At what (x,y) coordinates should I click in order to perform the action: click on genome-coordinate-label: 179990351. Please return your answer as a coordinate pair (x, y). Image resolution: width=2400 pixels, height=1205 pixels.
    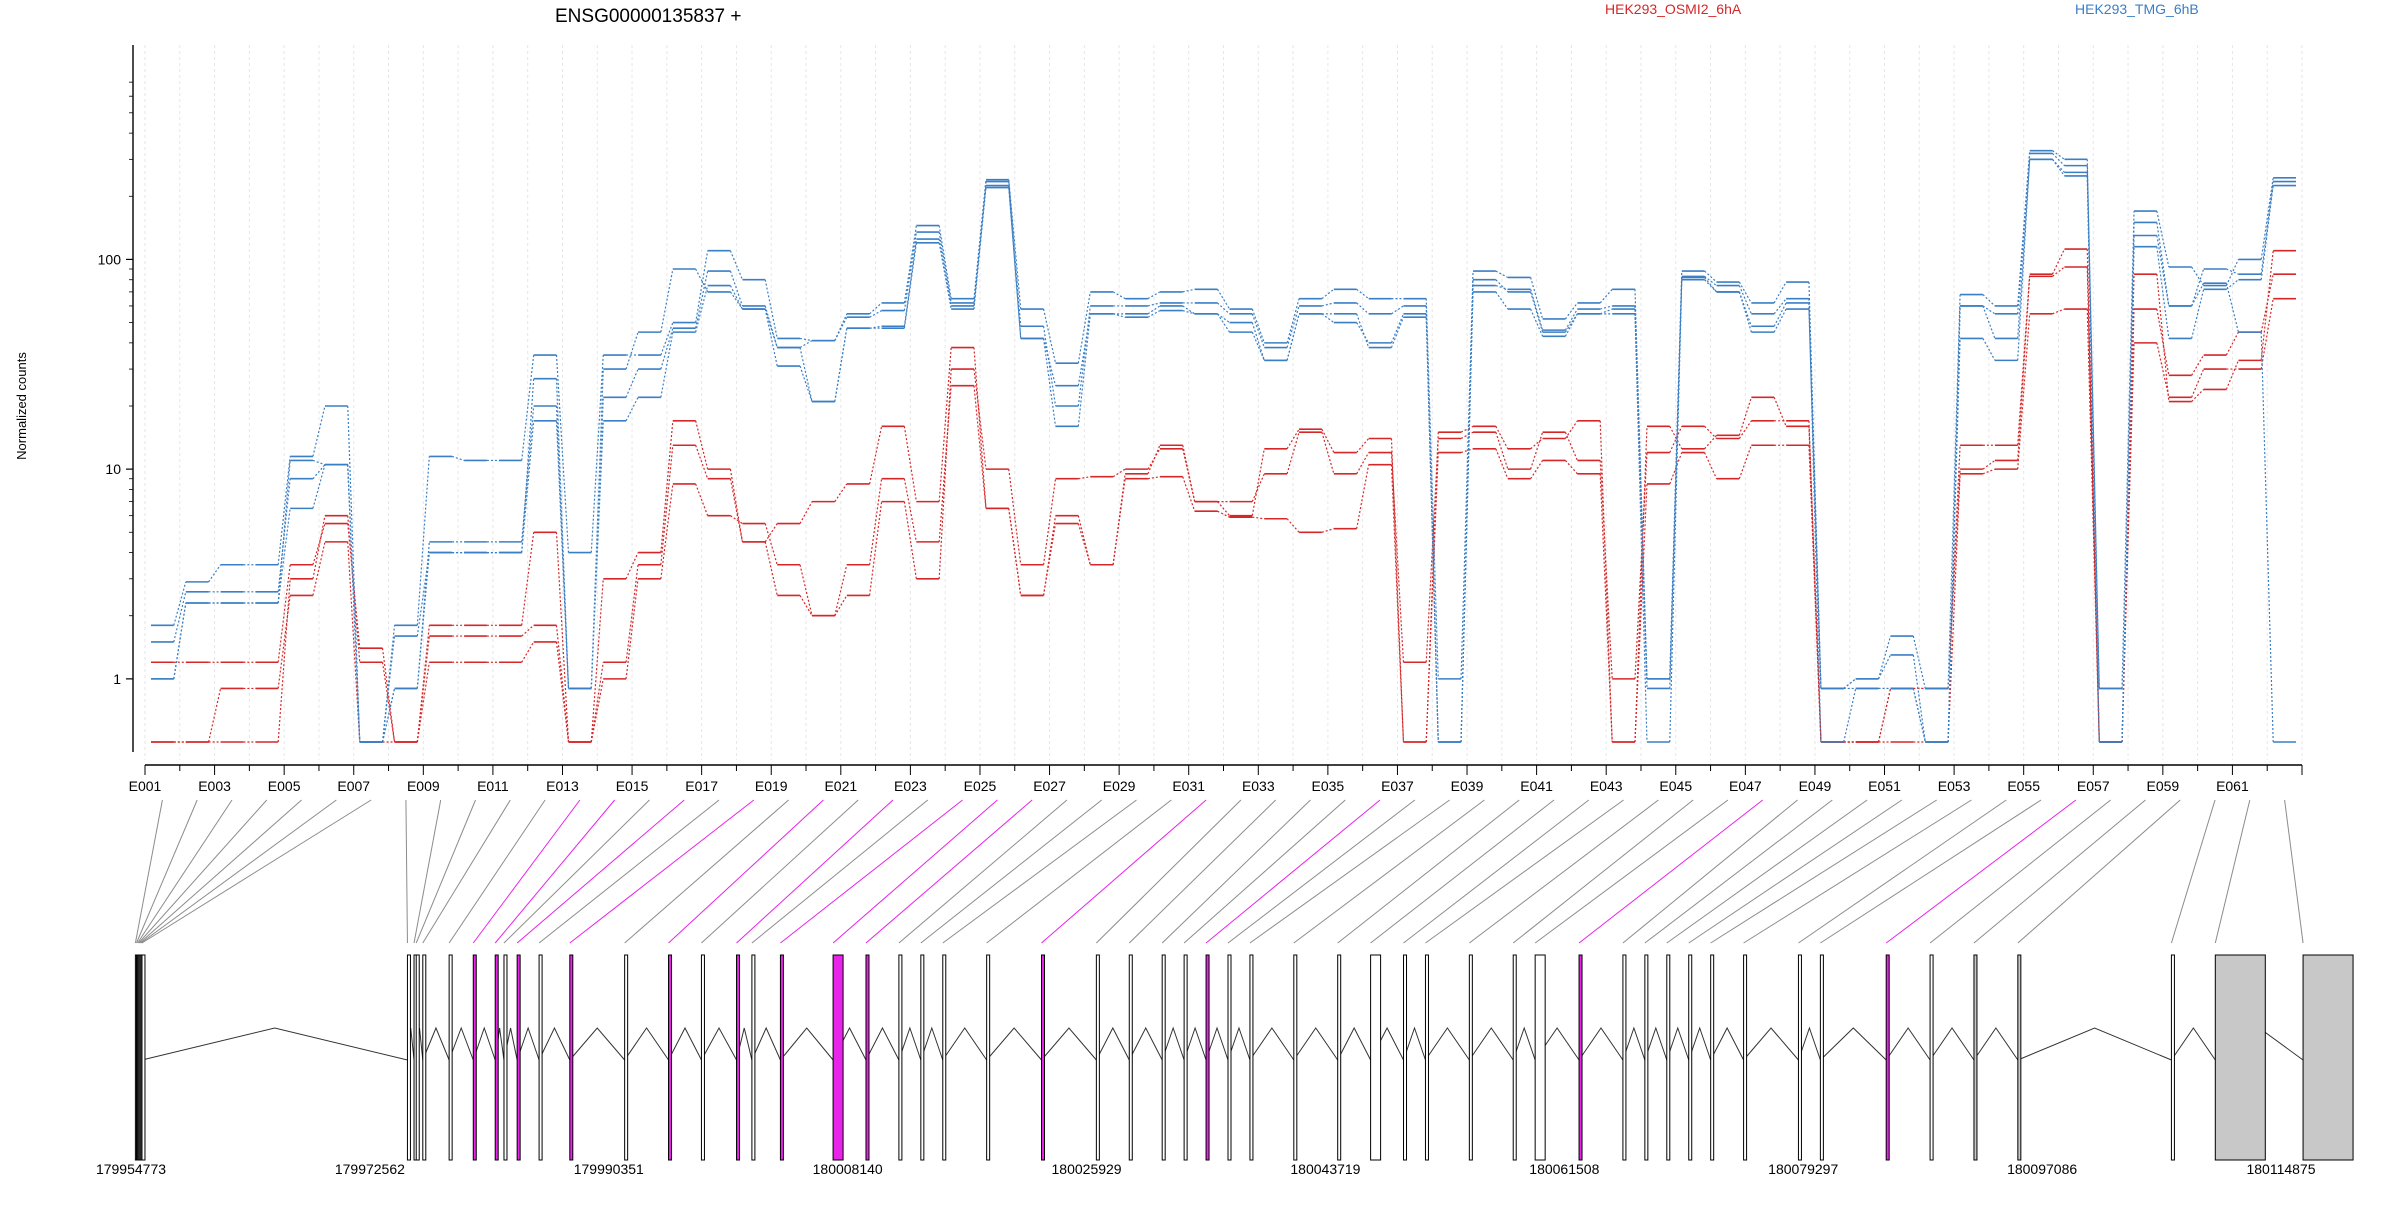
    Looking at the image, I should click on (609, 1169).